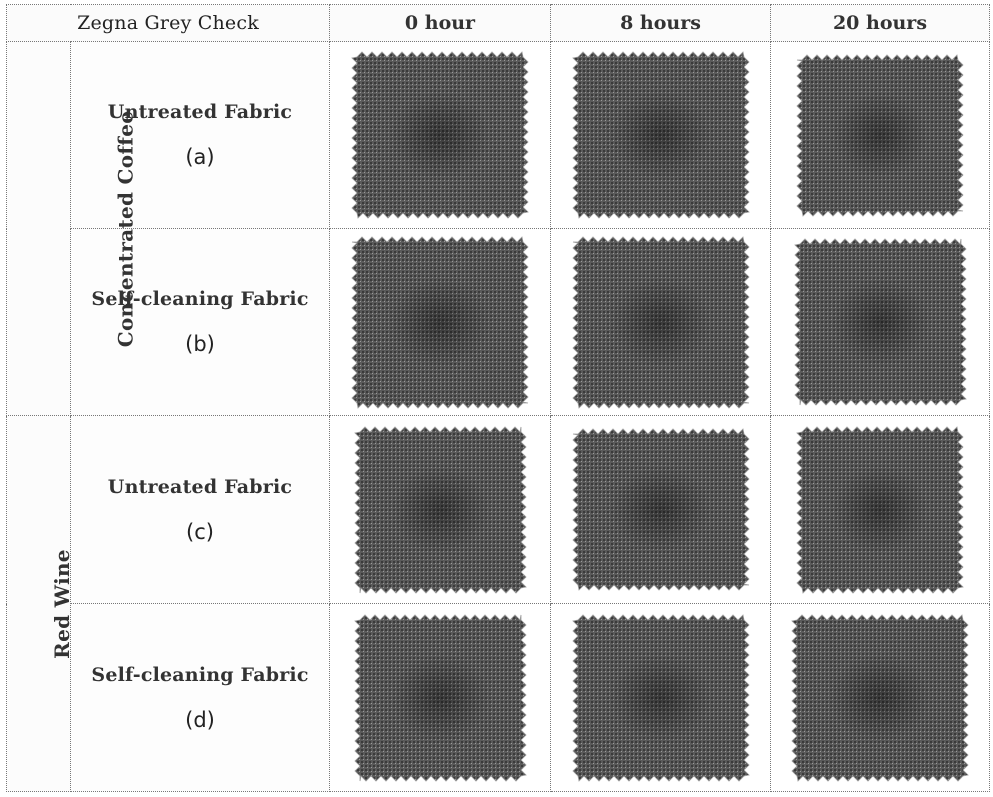 This screenshot has width=993, height=797. I want to click on group-name: Red Wine, so click(62, 604).